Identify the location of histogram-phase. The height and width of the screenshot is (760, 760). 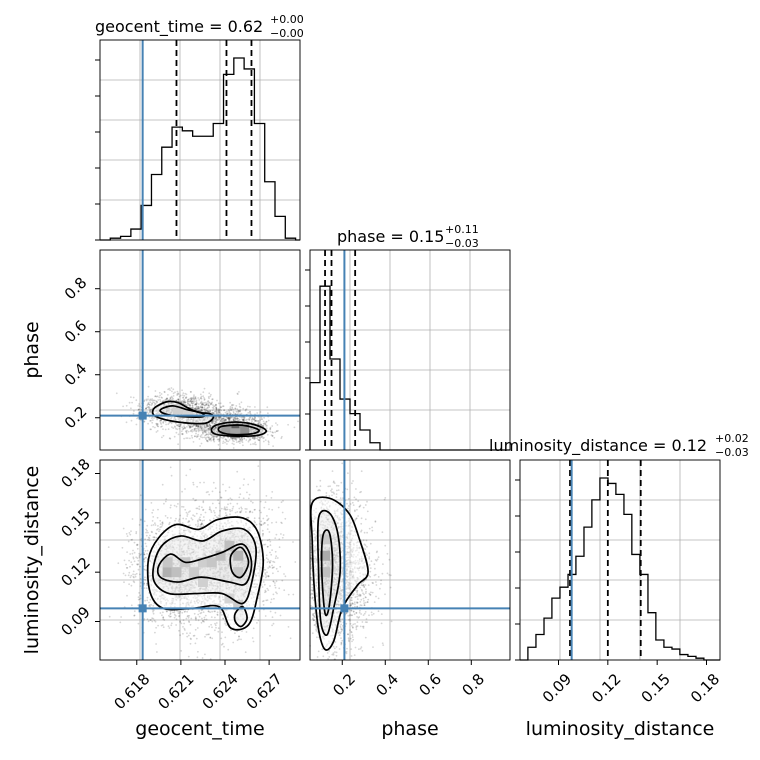
(409, 368).